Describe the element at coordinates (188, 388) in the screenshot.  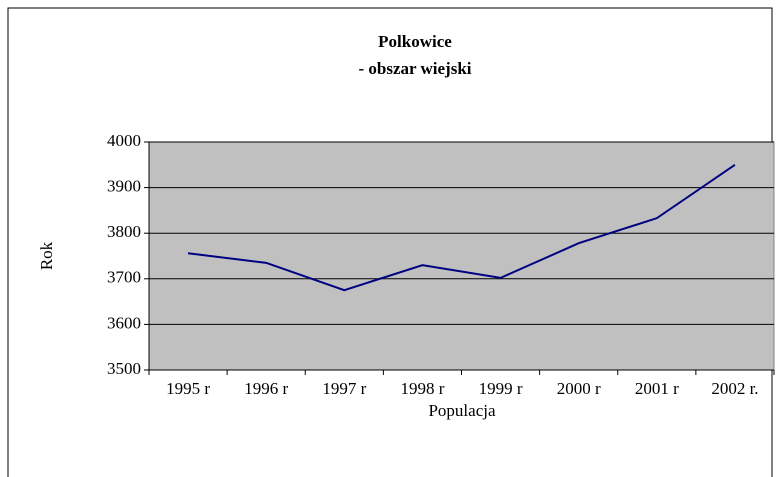
I see `x-tick-label: 1995 r` at that location.